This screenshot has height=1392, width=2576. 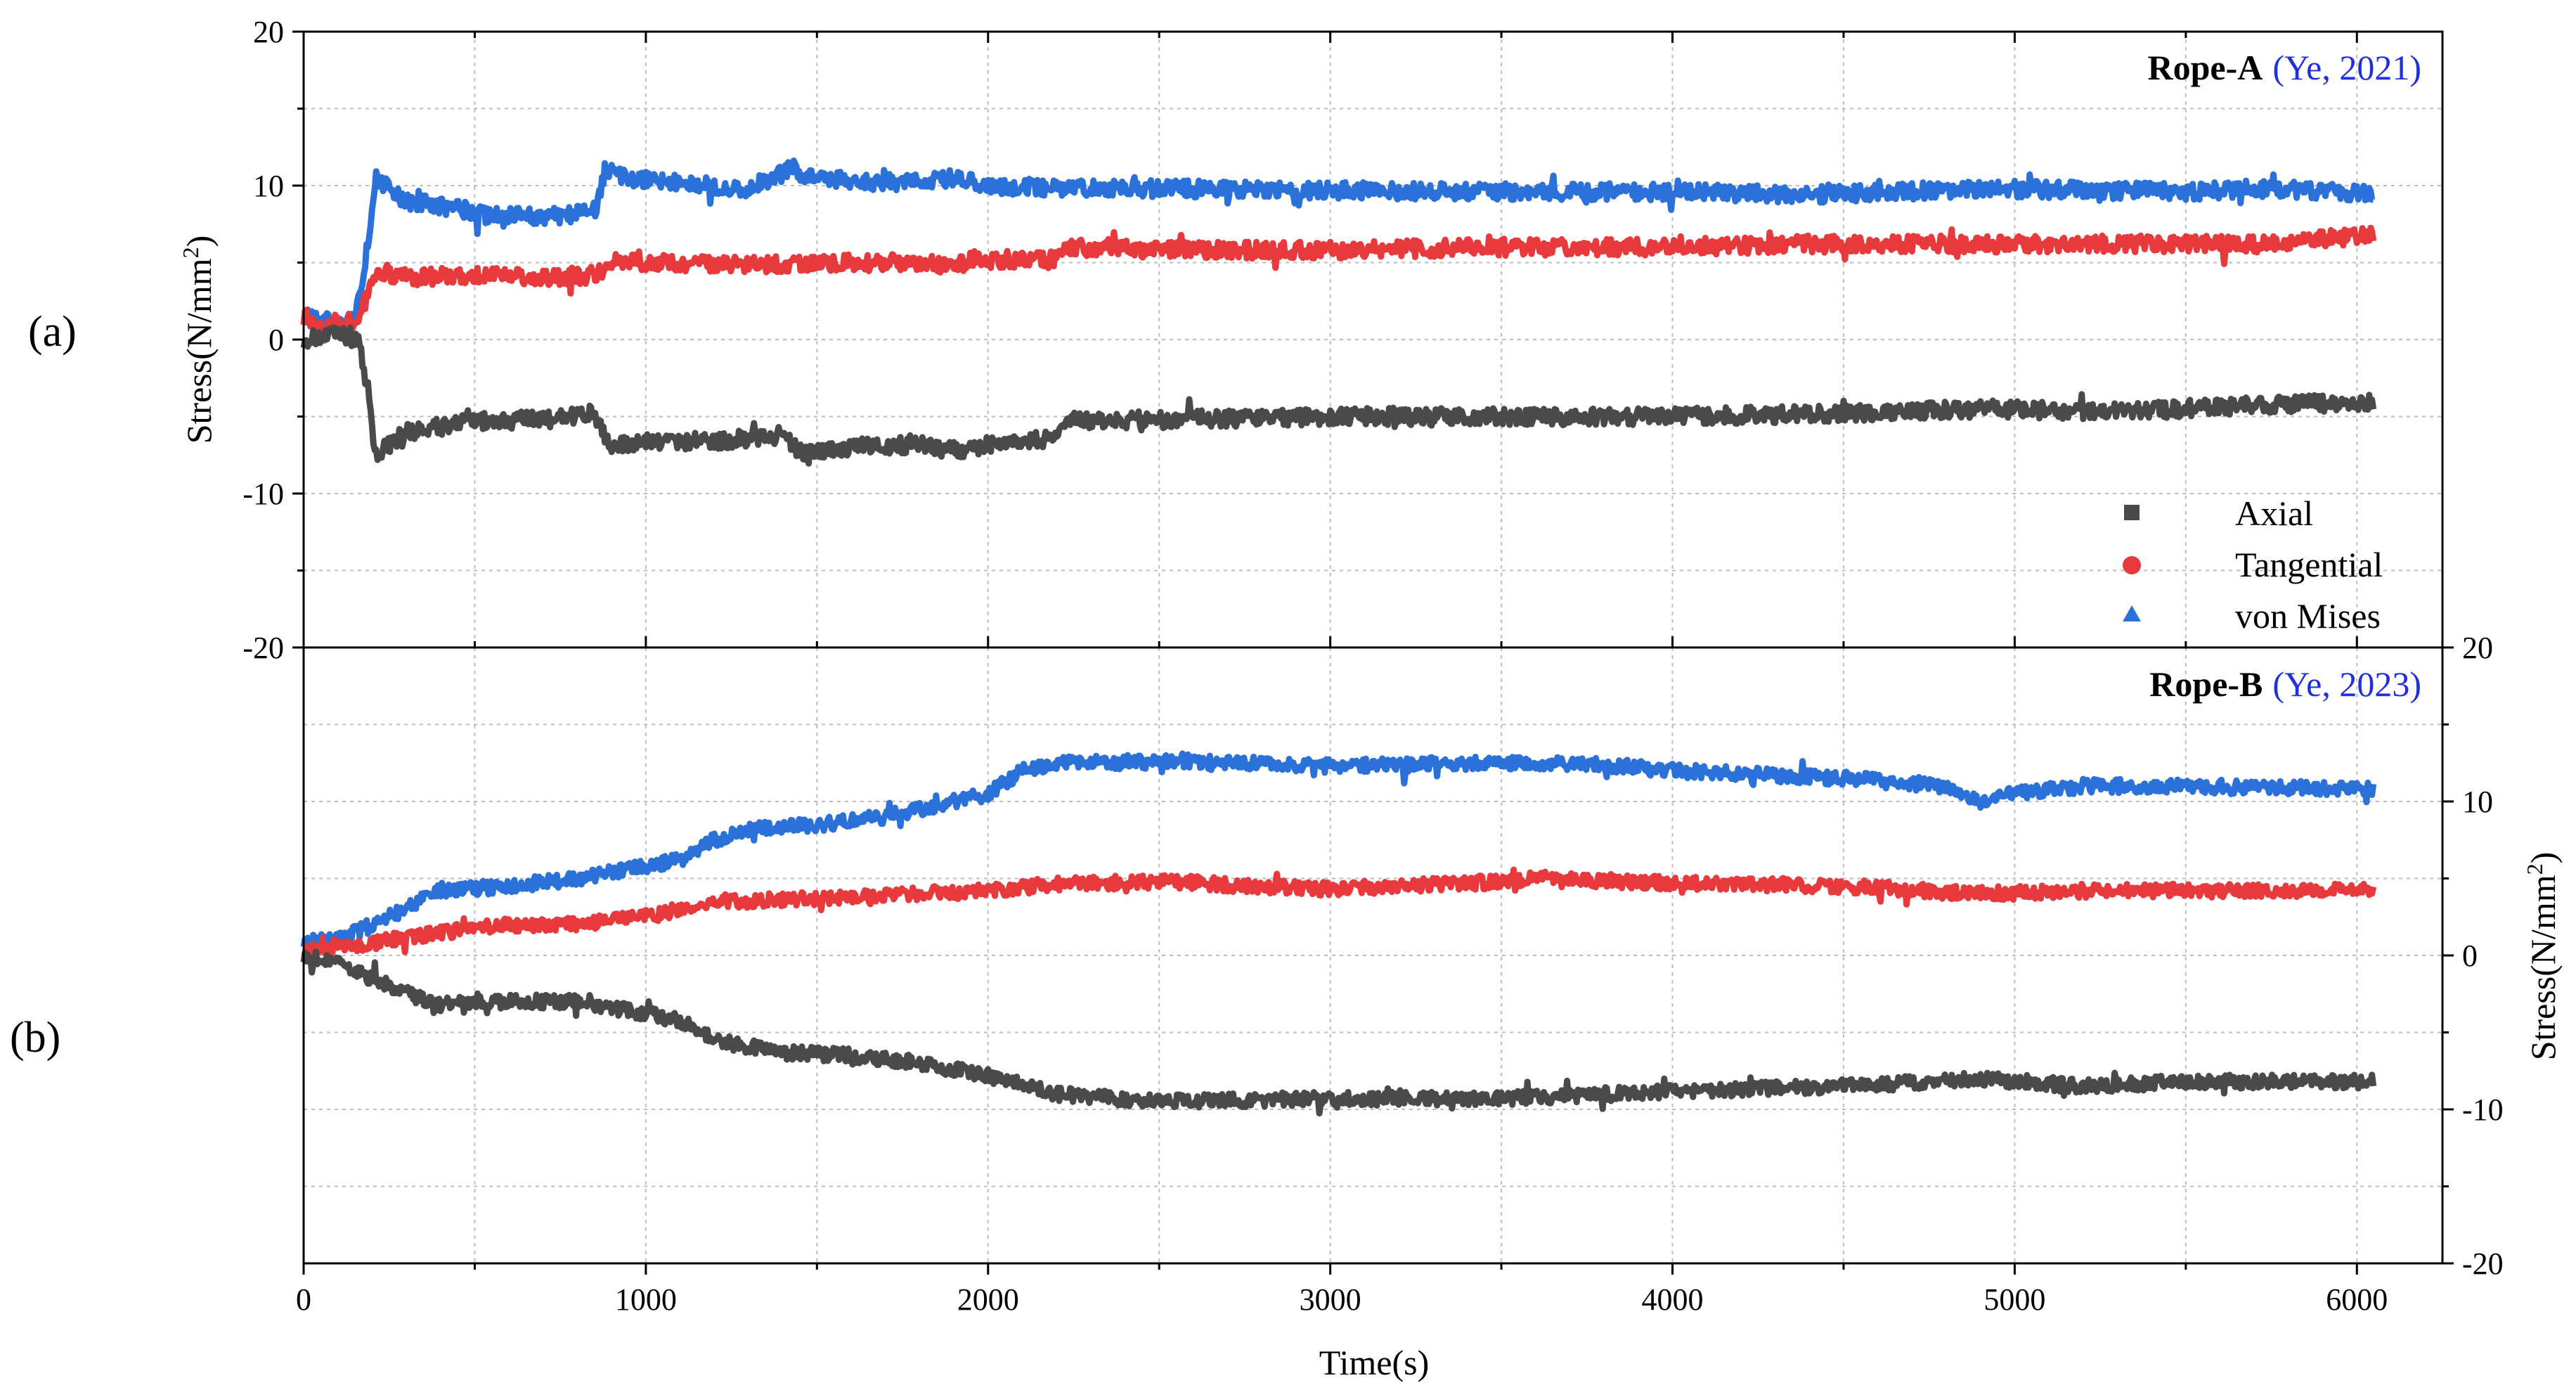 What do you see at coordinates (646, 1299) in the screenshot?
I see `x-tick-label: 1000` at bounding box center [646, 1299].